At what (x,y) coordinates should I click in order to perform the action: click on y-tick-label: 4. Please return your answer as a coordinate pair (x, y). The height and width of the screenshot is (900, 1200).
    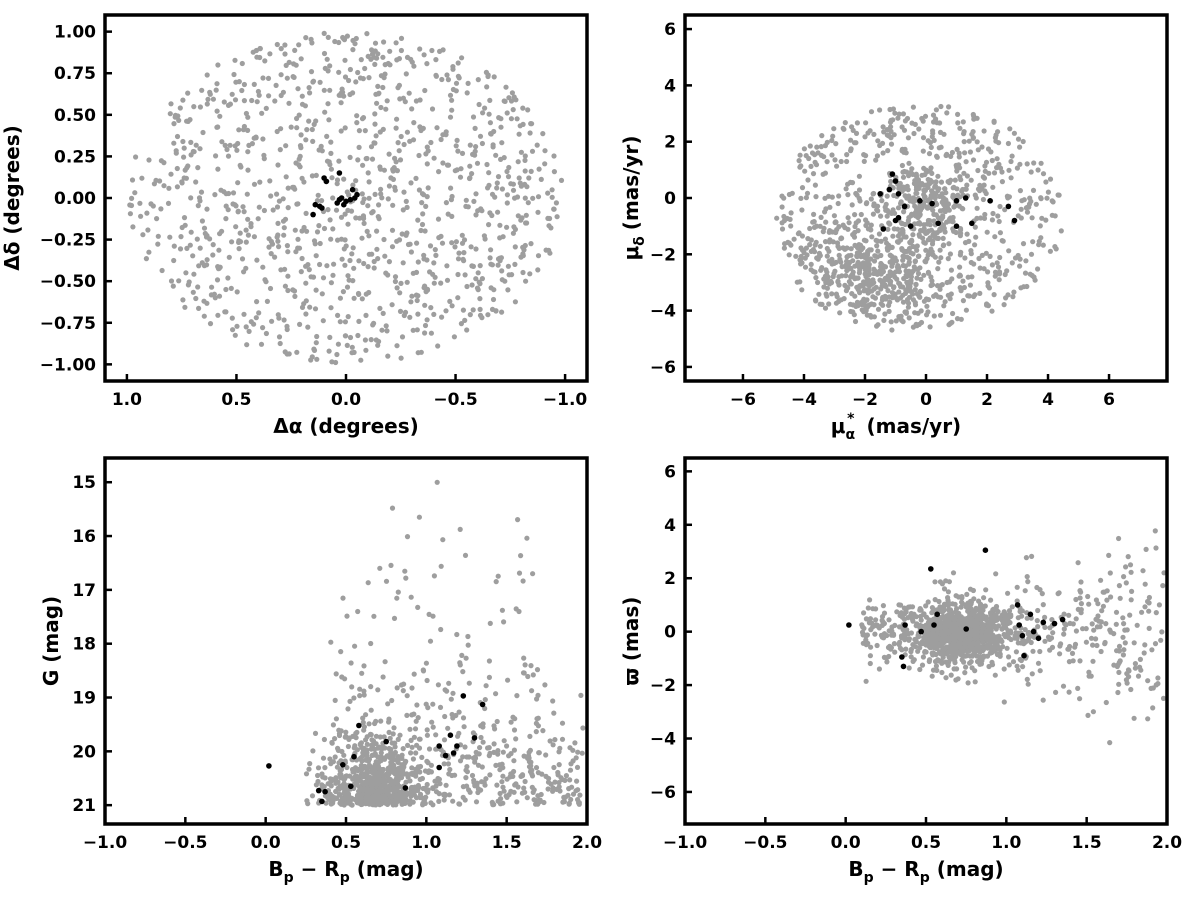
    Looking at the image, I should click on (670, 86).